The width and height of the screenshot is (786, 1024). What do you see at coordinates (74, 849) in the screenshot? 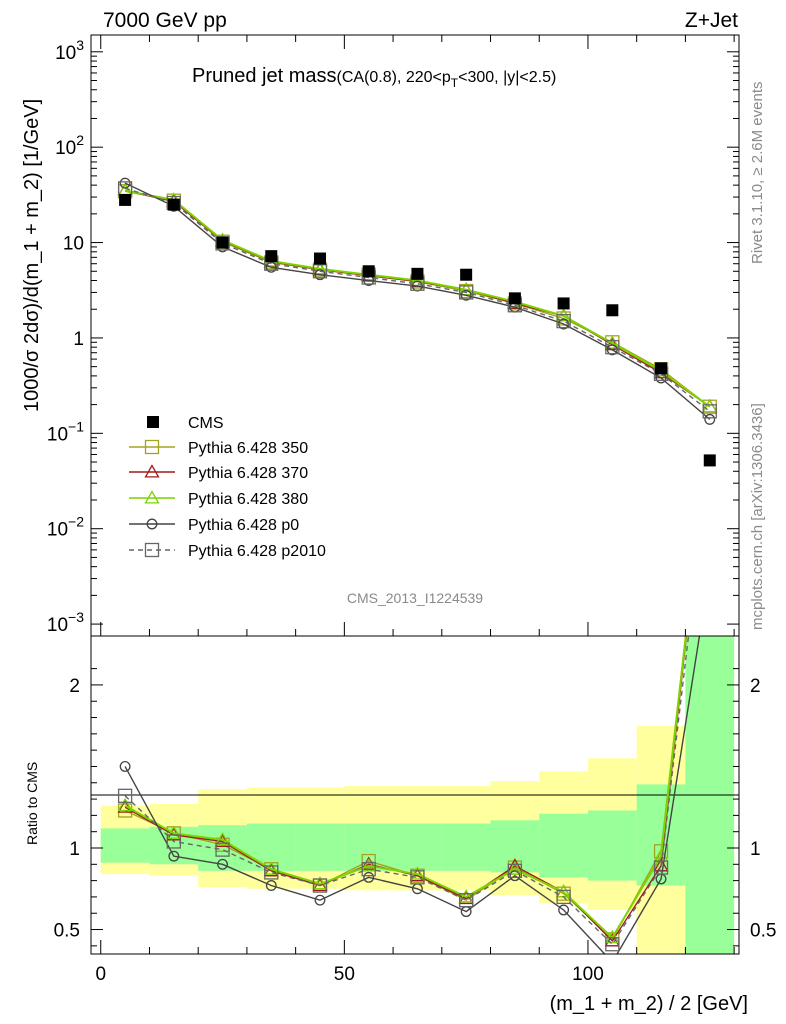
I see `ratio-tick-label-left: 1` at bounding box center [74, 849].